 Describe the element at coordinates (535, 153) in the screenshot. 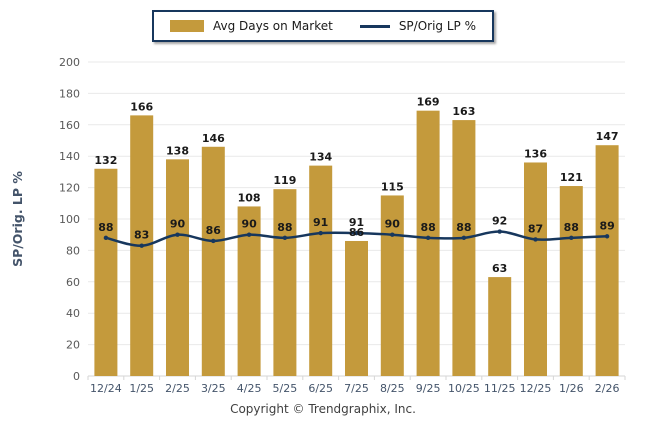

I see `bar-value-label: 136` at that location.